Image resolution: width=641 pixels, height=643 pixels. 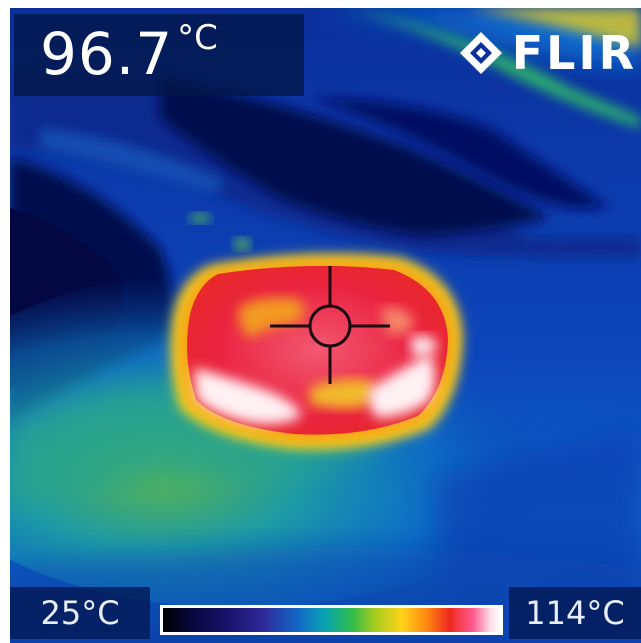 I want to click on spot-temperature-readout: 96.7 °C, so click(x=159, y=55).